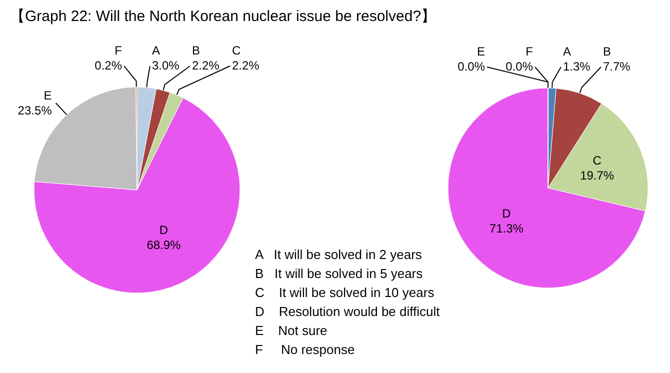 This screenshot has height=373, width=670. What do you see at coordinates (597, 175) in the screenshot?
I see `data-label: 19.7%` at bounding box center [597, 175].